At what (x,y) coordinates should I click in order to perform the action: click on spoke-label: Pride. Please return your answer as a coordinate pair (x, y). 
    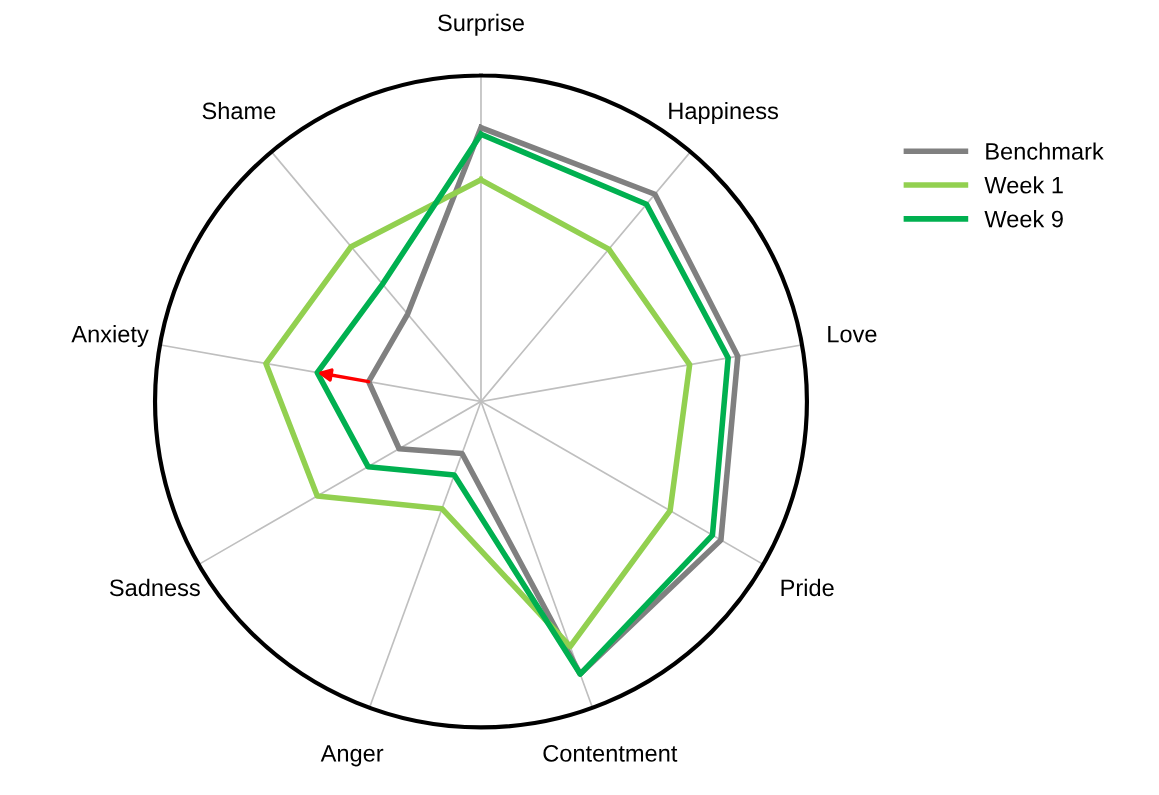
    Looking at the image, I should click on (807, 587).